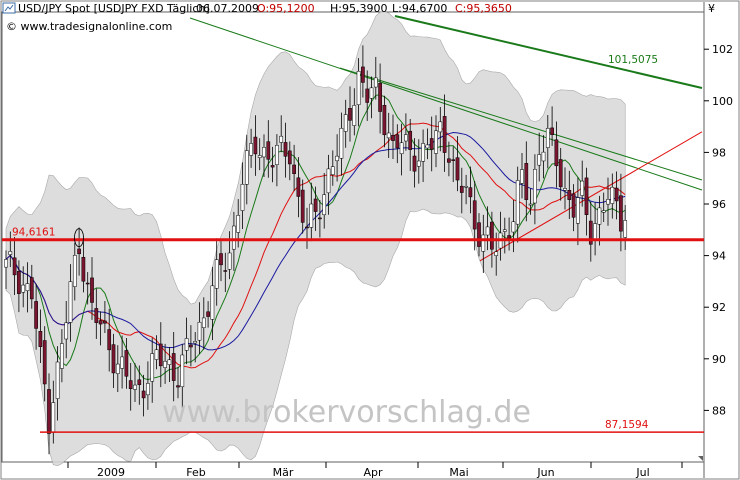 The image size is (740, 480). I want to click on x-tick-label: Mai, so click(458, 472).